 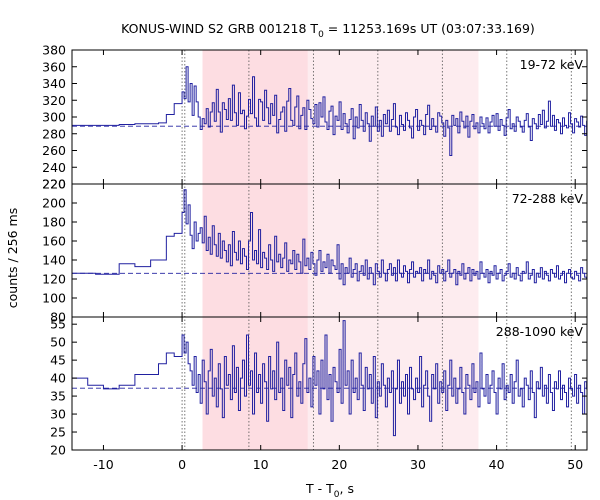 I want to click on y-tick-label-1-0: 80, so click(x=58, y=317).